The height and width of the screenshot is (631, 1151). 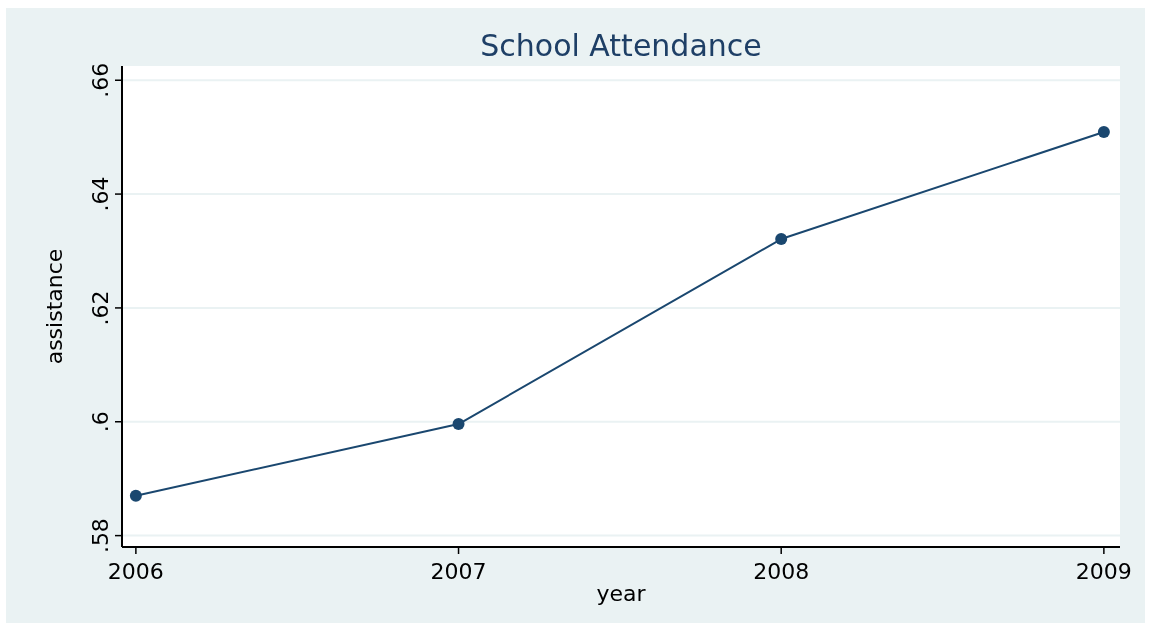 What do you see at coordinates (100, 80) in the screenshot?
I see `y-tick-label: .66` at bounding box center [100, 80].